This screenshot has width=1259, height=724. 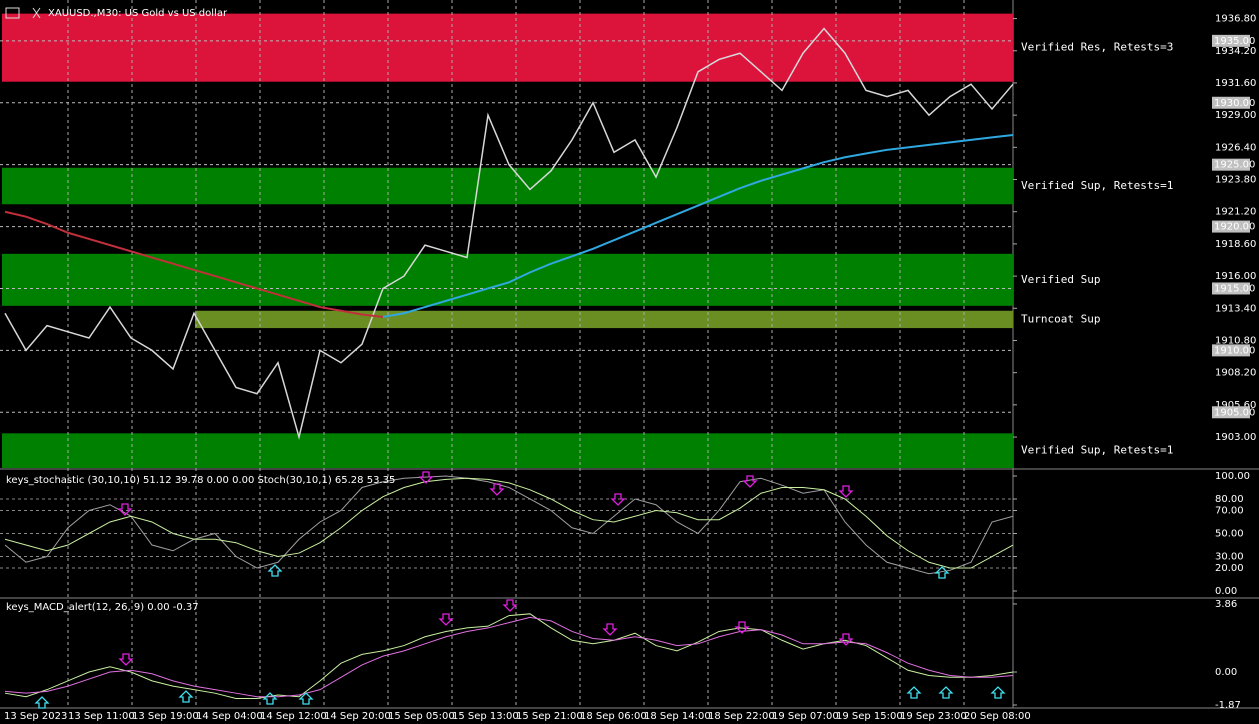 What do you see at coordinates (997, 716) in the screenshot?
I see `x-tick-label: 20 Sep 08:00` at bounding box center [997, 716].